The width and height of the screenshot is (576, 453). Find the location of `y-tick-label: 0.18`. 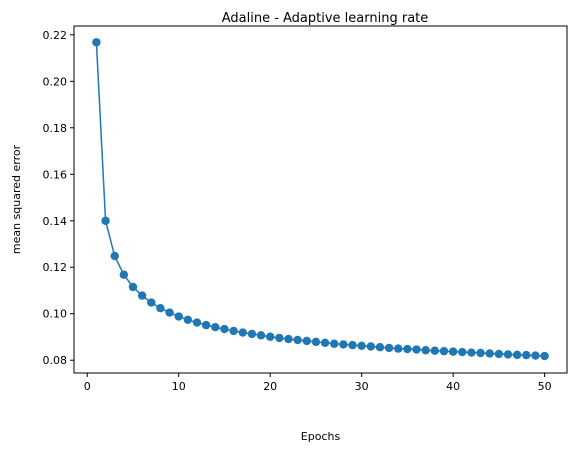

y-tick-label: 0.18 is located at coordinates (55, 128).